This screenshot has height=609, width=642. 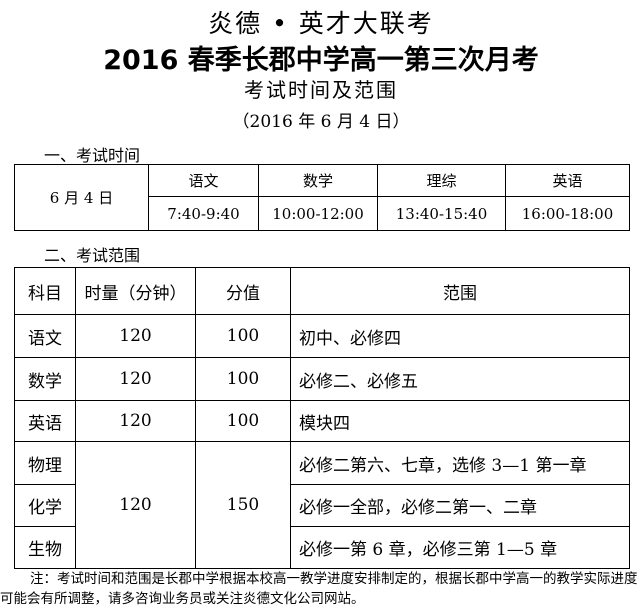 I want to click on score-cell: 150, so click(x=243, y=505).